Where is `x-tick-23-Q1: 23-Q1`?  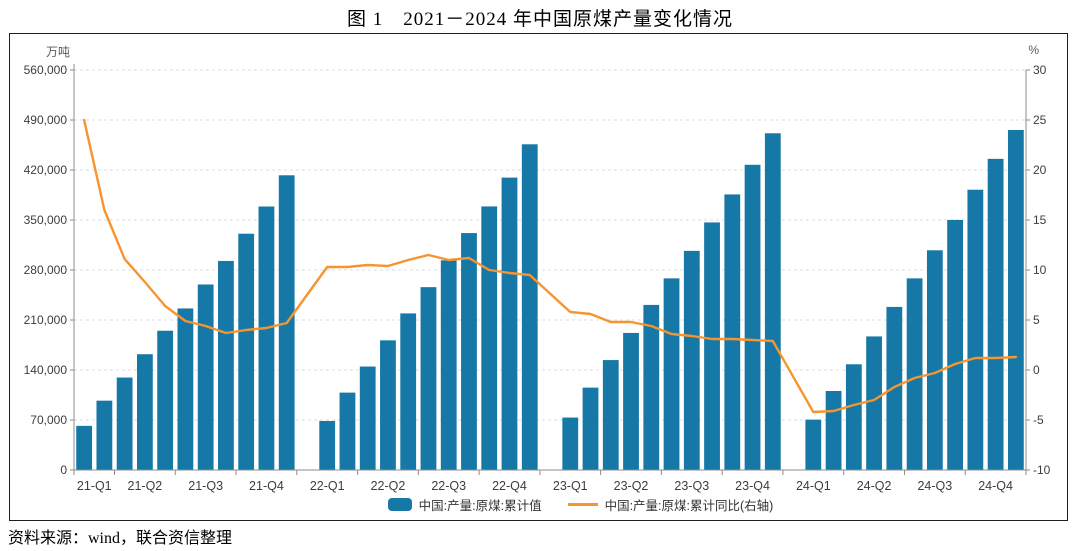 x-tick-23-Q1: 23-Q1 is located at coordinates (570, 486).